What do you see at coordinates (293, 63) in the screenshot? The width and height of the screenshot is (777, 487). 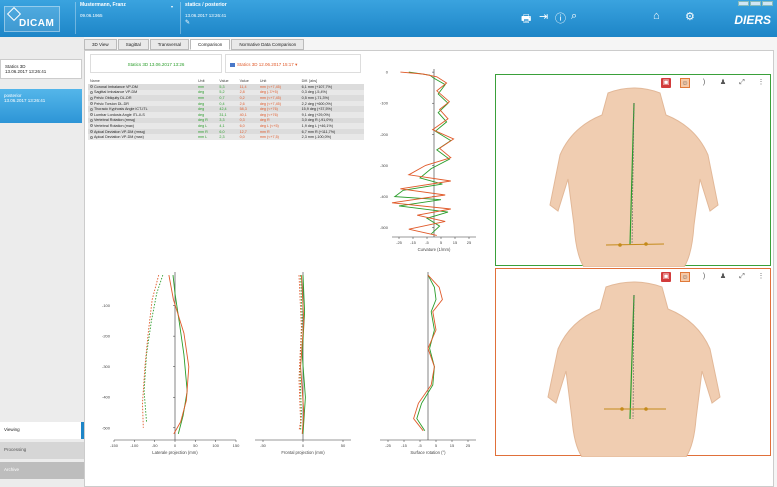 I see `right-measurement-selector: Statics 3D 12.06.2017 15:17 ▾` at bounding box center [293, 63].